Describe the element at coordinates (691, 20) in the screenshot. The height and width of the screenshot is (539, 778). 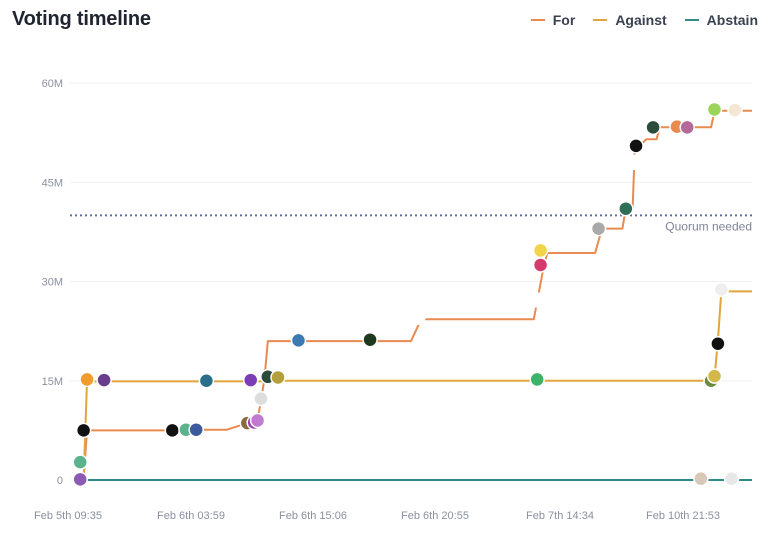
I see `legend-swatch-abstain` at that location.